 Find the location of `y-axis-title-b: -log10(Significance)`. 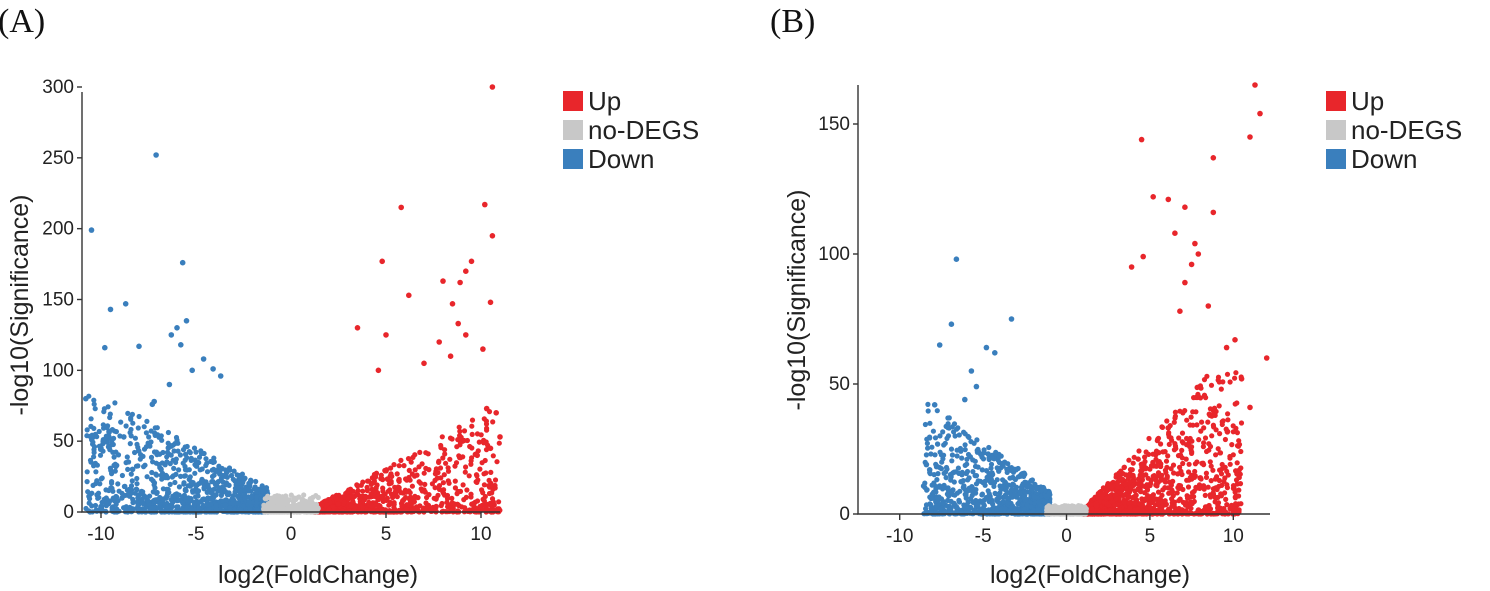

y-axis-title-b: -log10(Significance) is located at coordinates (797, 300).